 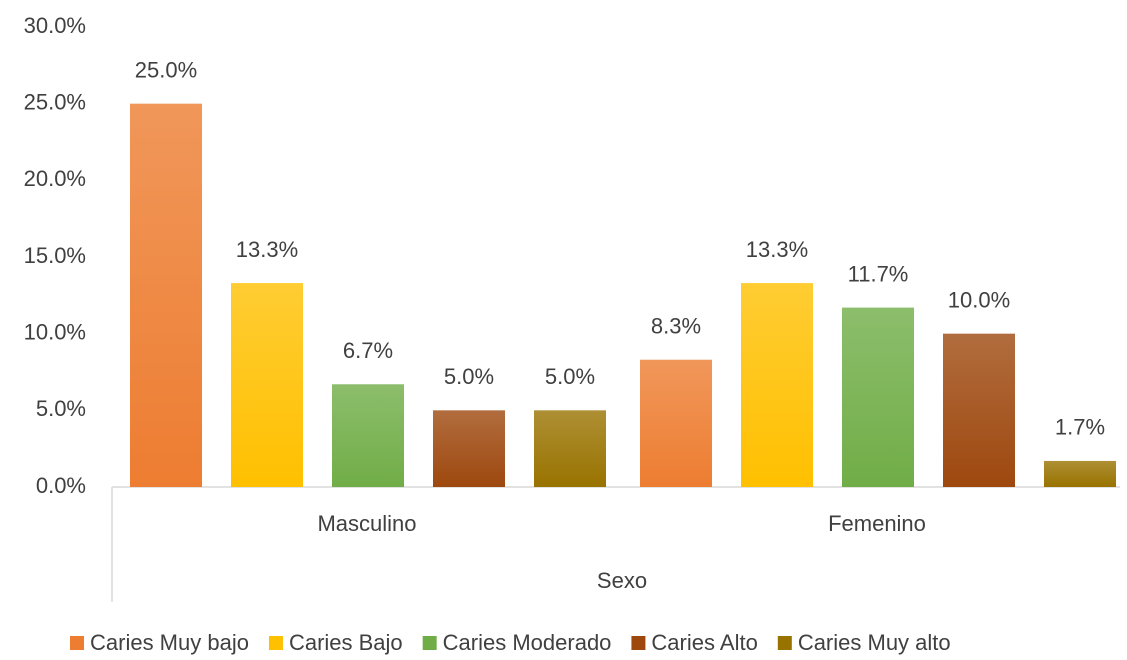 What do you see at coordinates (622, 580) in the screenshot?
I see `x-axis-title: Sexo` at bounding box center [622, 580].